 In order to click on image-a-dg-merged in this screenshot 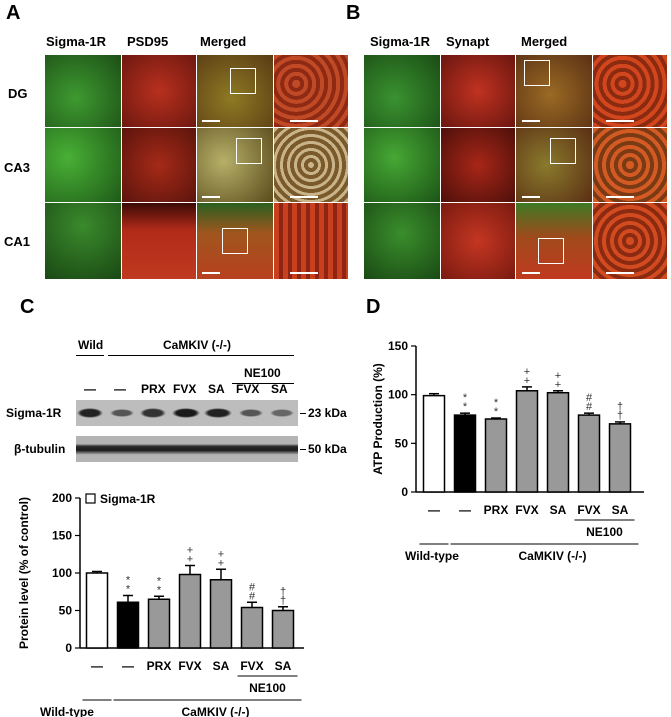, I will do `click(235, 91)`.